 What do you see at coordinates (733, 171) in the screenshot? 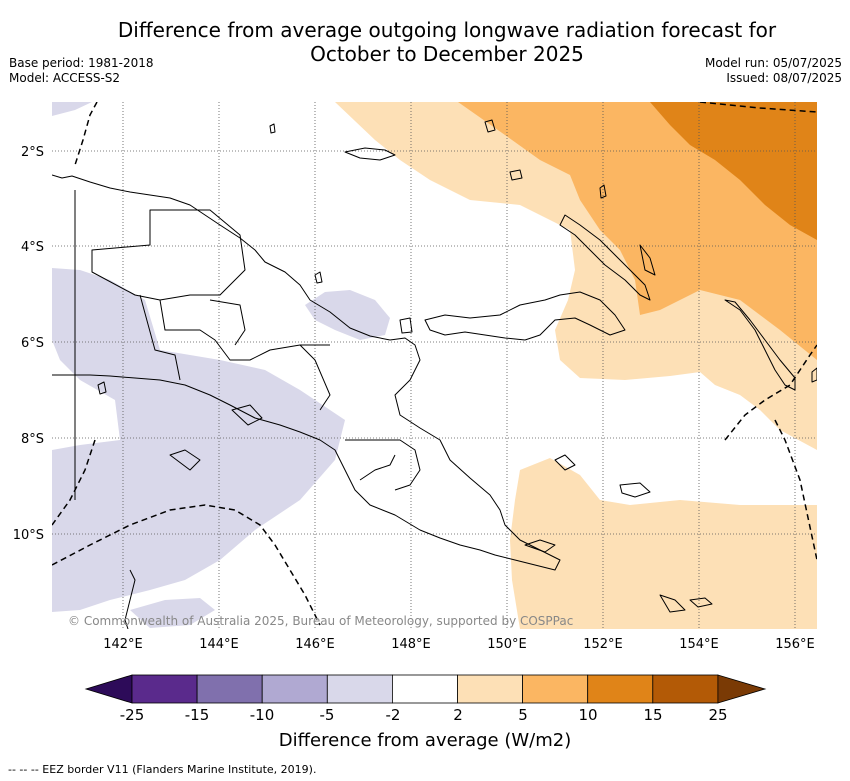
I see `anomaly-band-10-15-northeast` at bounding box center [733, 171].